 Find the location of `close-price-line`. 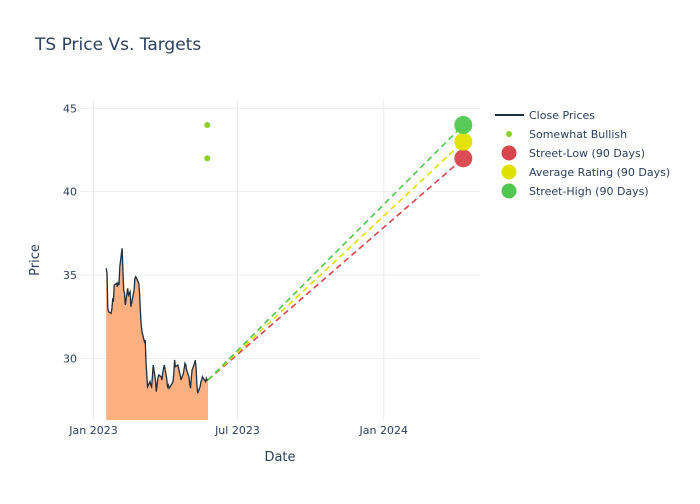

close-price-line is located at coordinates (156, 321).